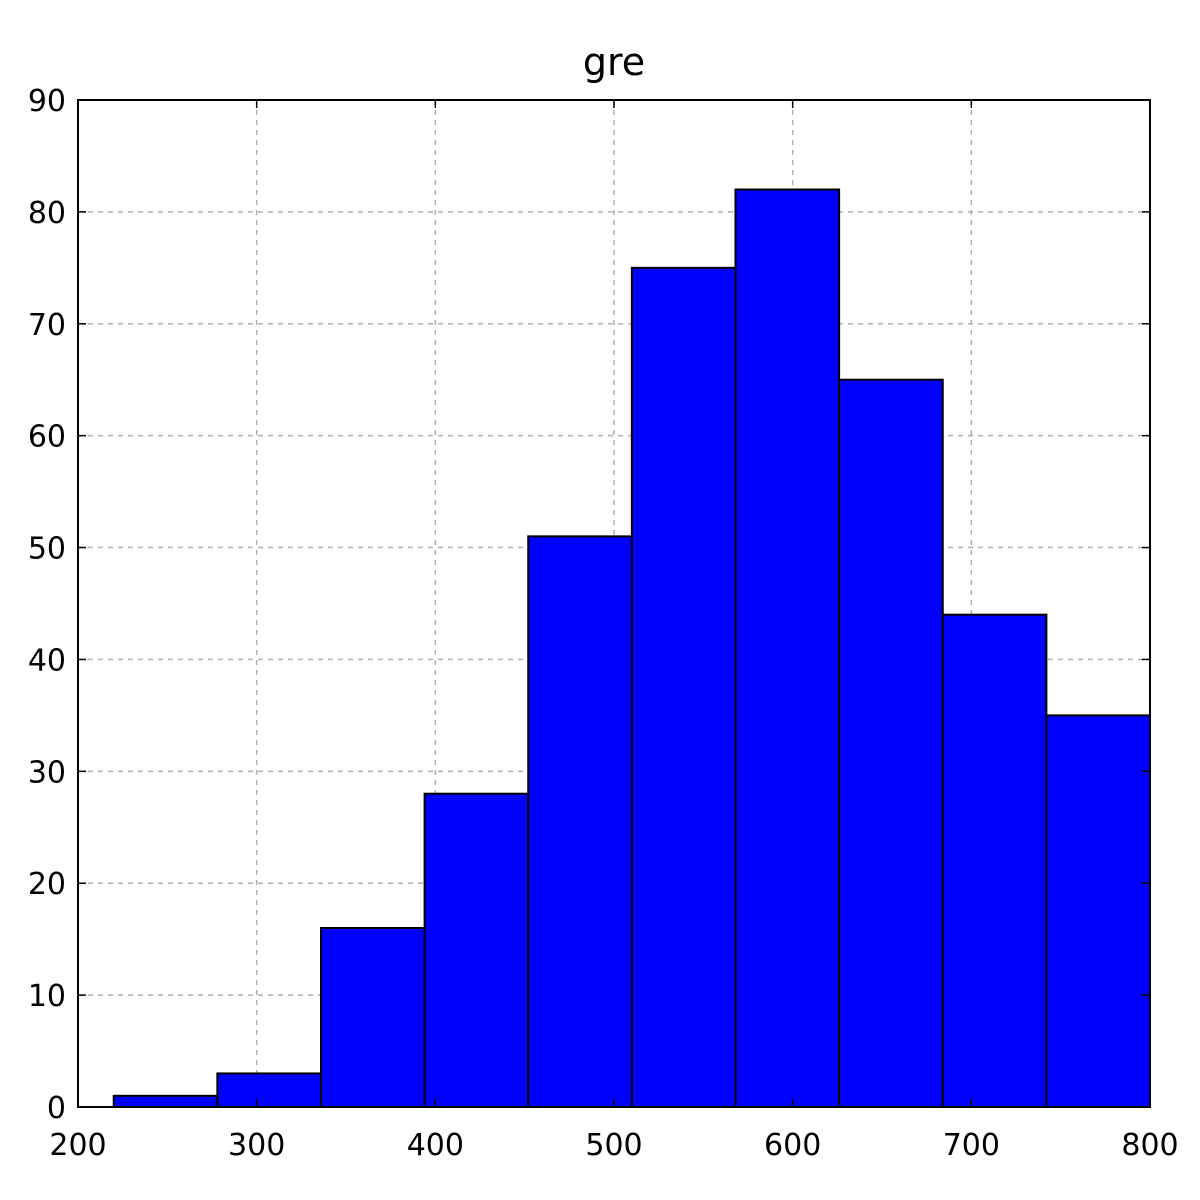 The height and width of the screenshot is (1200, 1200). What do you see at coordinates (47, 996) in the screenshot?
I see `y-tick-label-10: 10` at bounding box center [47, 996].